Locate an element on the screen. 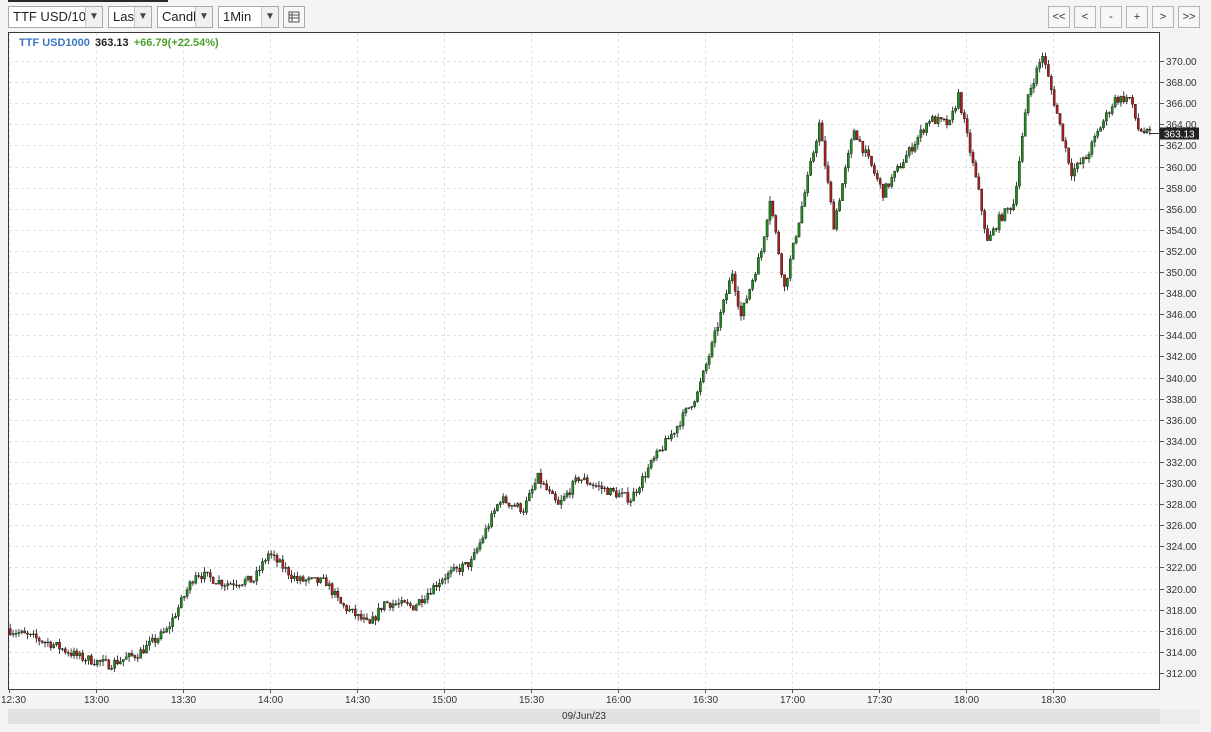 This screenshot has height=732, width=1211. y-tick-label: 328.00 is located at coordinates (1181, 505).